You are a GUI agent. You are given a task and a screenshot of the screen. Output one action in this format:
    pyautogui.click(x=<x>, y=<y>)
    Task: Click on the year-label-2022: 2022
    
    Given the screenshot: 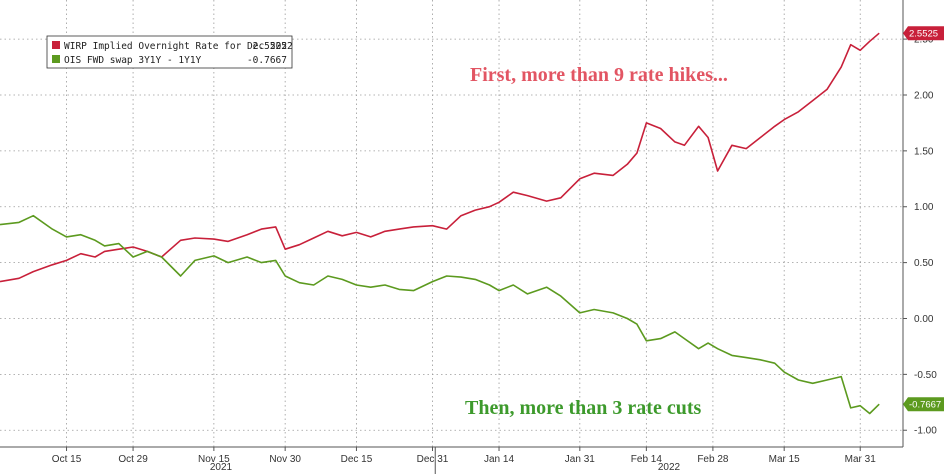 What is the action you would take?
    pyautogui.click(x=669, y=467)
    